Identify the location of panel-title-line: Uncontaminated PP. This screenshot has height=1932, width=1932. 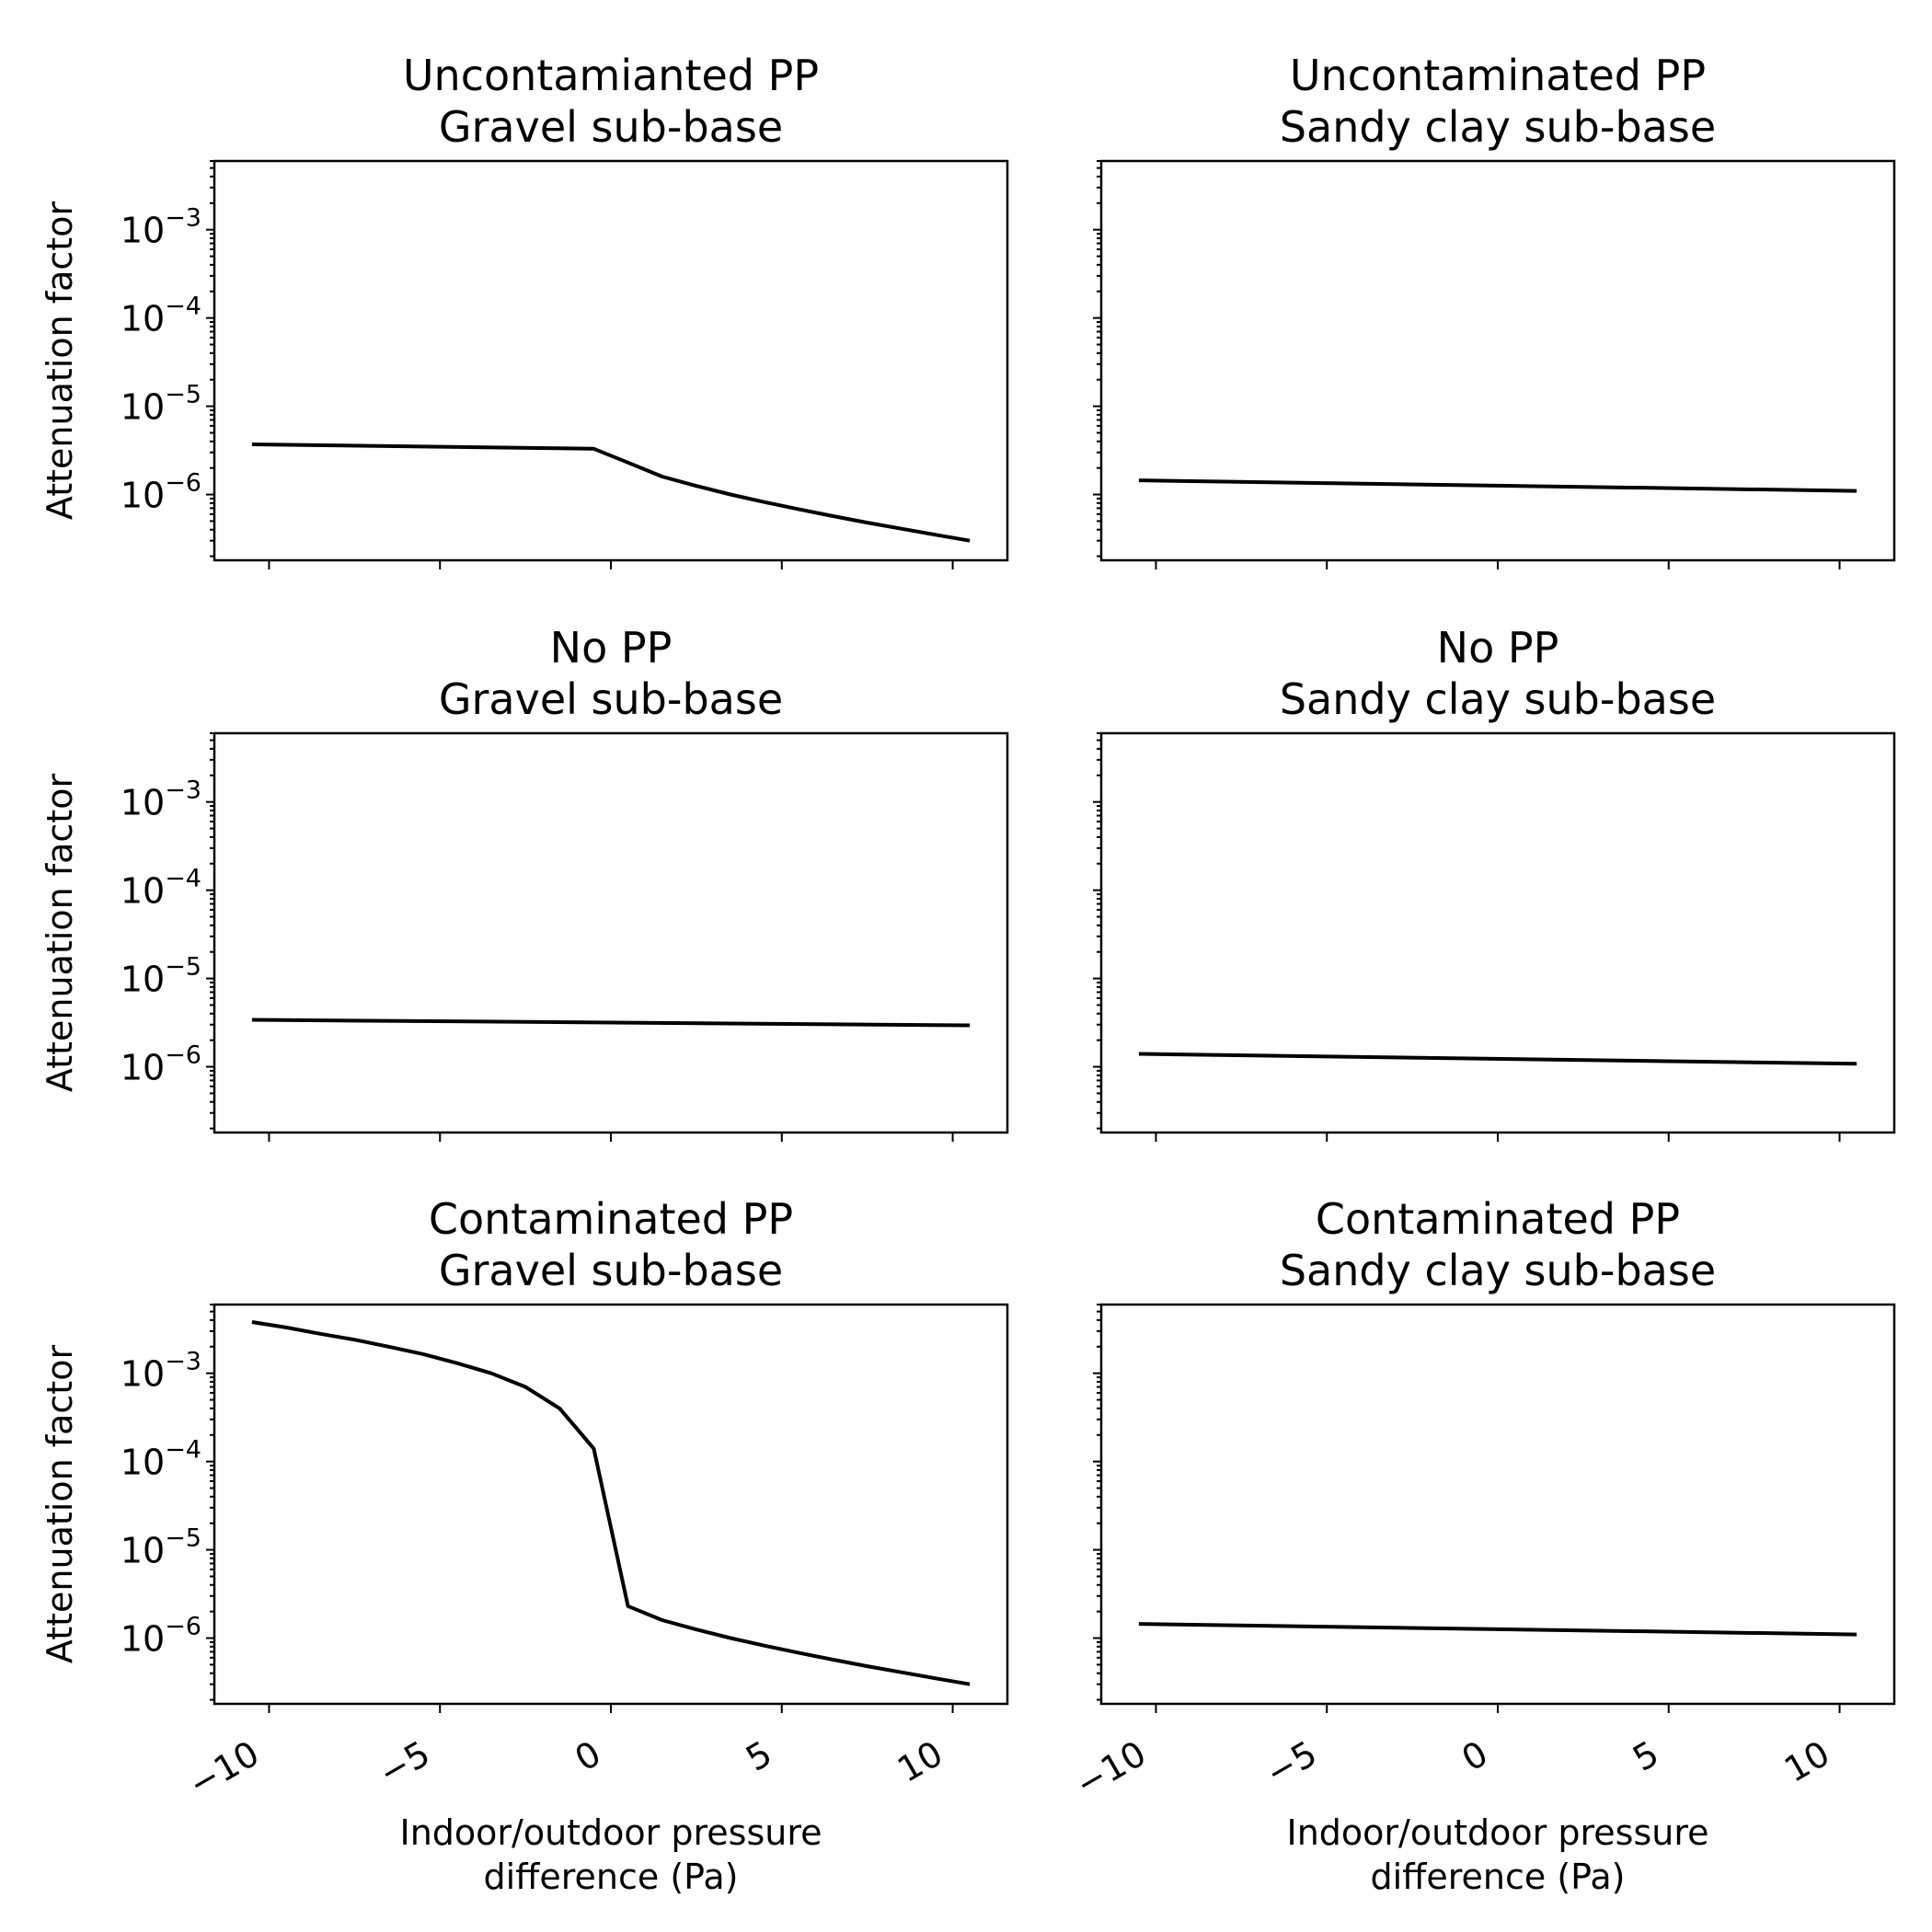
(1498, 75).